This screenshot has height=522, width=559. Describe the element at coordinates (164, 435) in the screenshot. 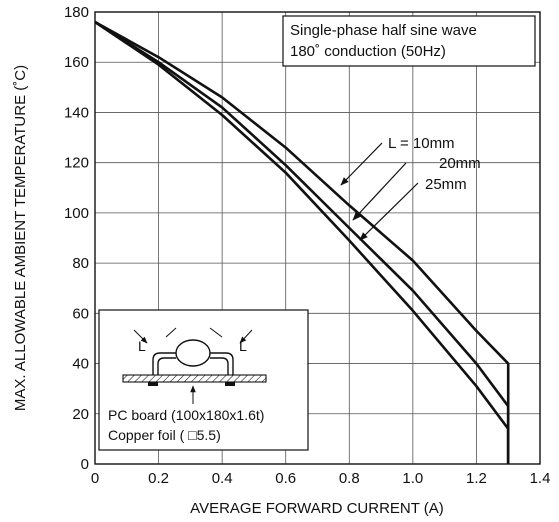

I see `inset-foil-label: Copper foil ( □5.5)` at that location.